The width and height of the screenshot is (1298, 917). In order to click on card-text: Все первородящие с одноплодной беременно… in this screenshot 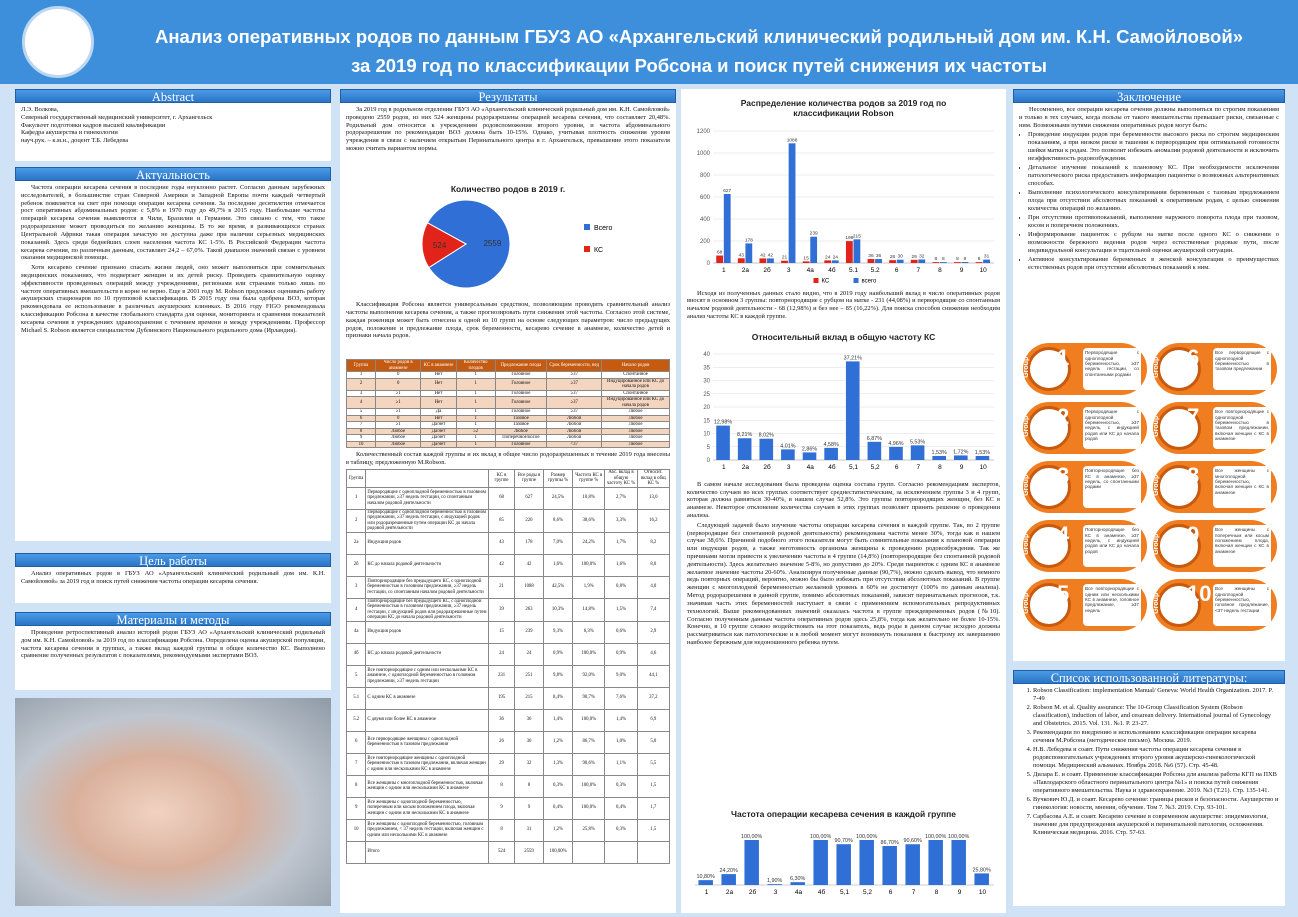, I will do `click(1242, 369)`.